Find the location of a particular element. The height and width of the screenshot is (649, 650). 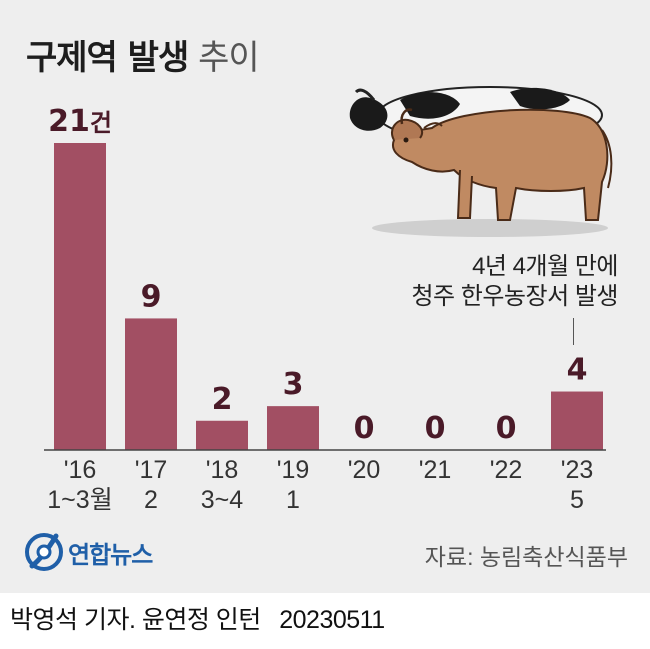

annotation-line-2: 청주 한우농장서 발생 is located at coordinates (514, 296).